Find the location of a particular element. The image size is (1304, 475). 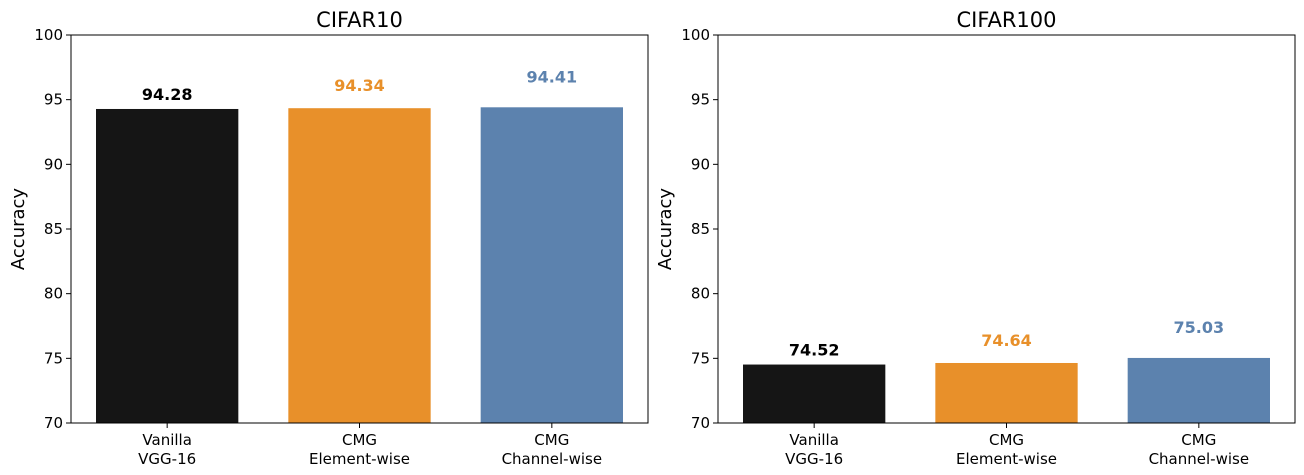

chart-title: CIFAR10 is located at coordinates (359, 20).